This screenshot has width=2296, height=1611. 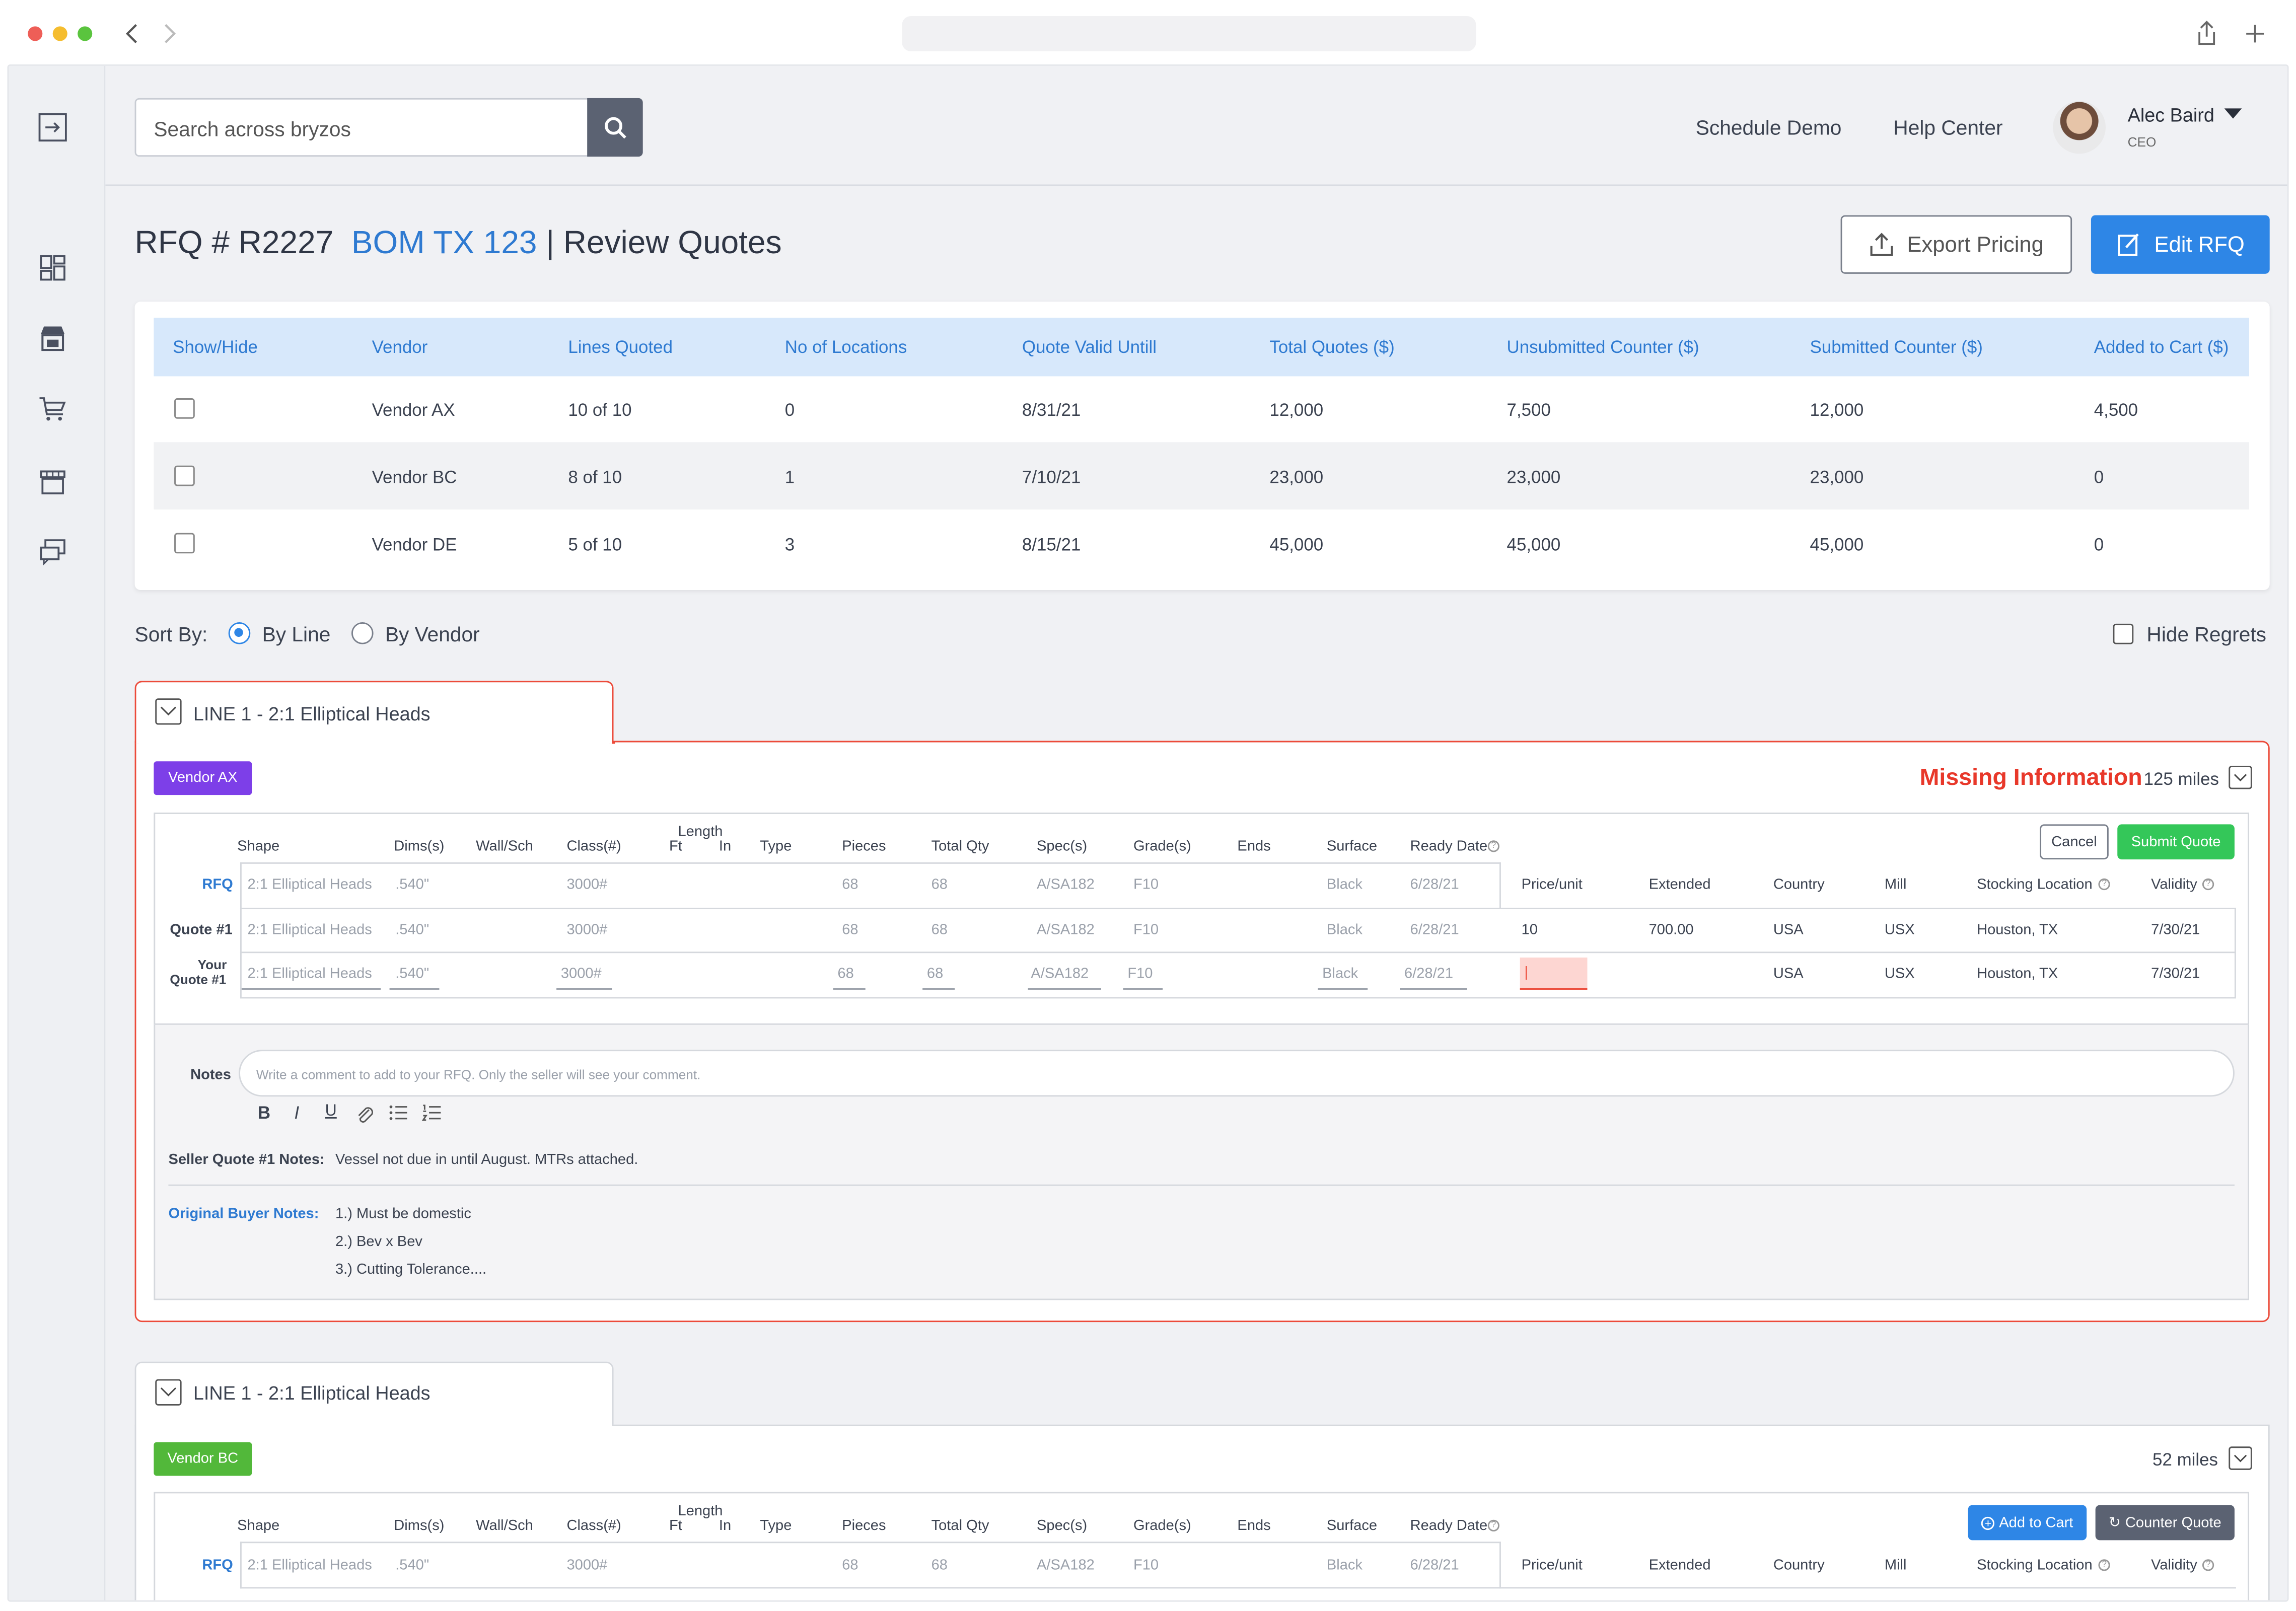 What do you see at coordinates (297, 1112) in the screenshot?
I see `italic-button: I` at bounding box center [297, 1112].